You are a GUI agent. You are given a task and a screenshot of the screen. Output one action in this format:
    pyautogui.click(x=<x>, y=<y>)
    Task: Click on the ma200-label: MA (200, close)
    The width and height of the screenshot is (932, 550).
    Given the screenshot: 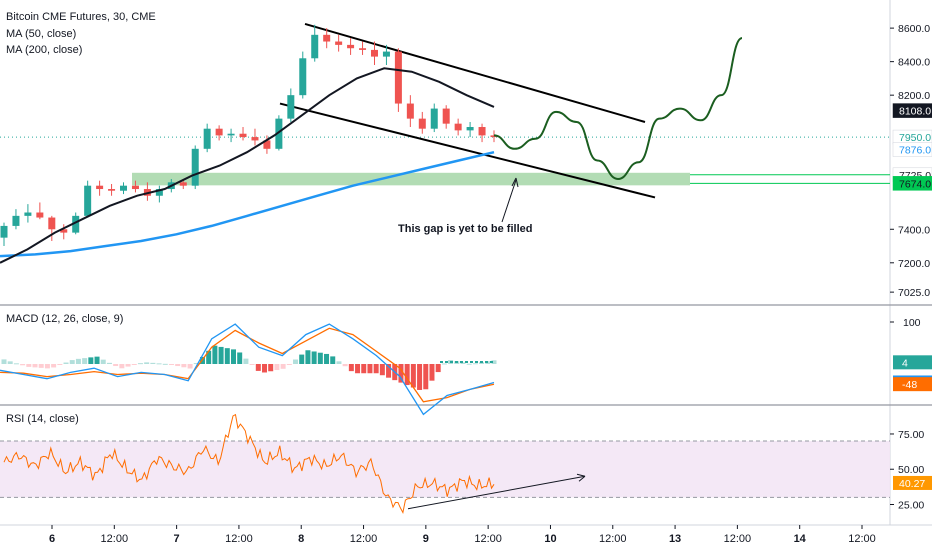 What is the action you would take?
    pyautogui.click(x=44, y=50)
    